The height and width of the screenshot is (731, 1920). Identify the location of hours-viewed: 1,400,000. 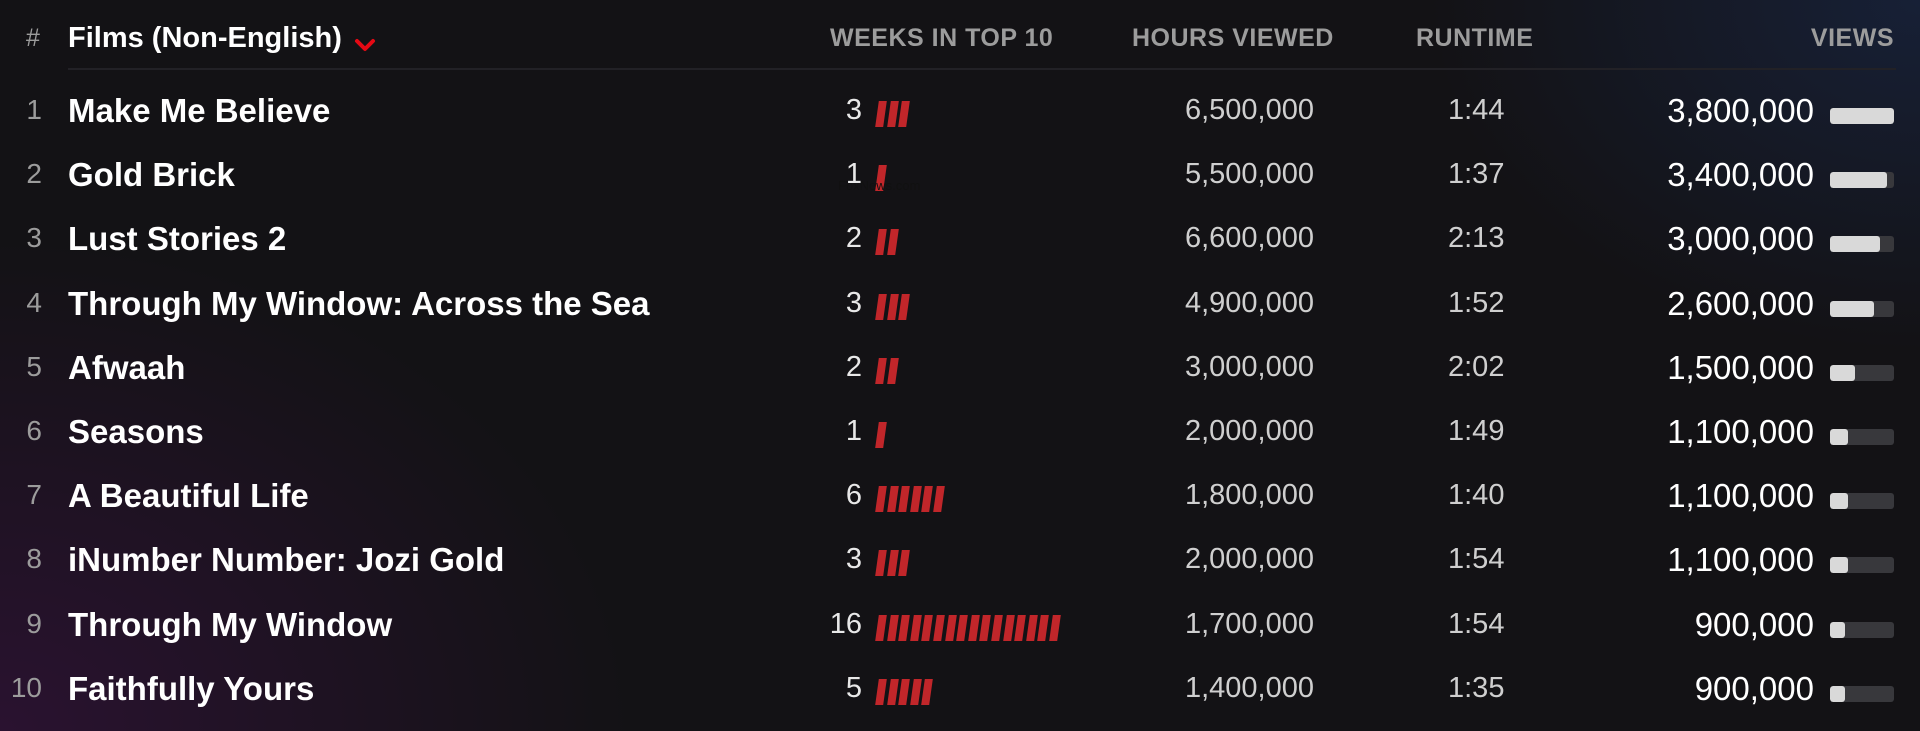
(1249, 687).